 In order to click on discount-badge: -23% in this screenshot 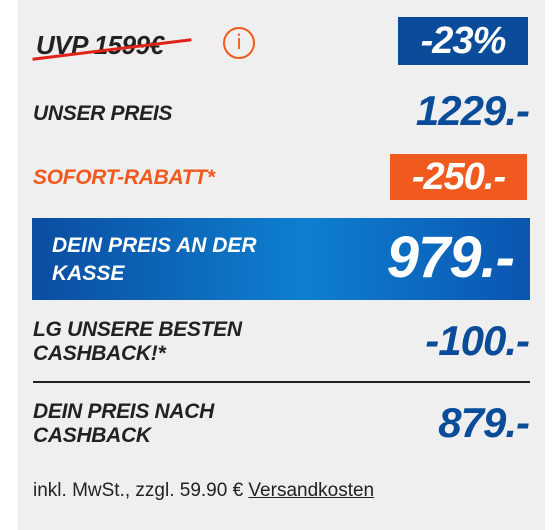, I will do `click(463, 41)`.